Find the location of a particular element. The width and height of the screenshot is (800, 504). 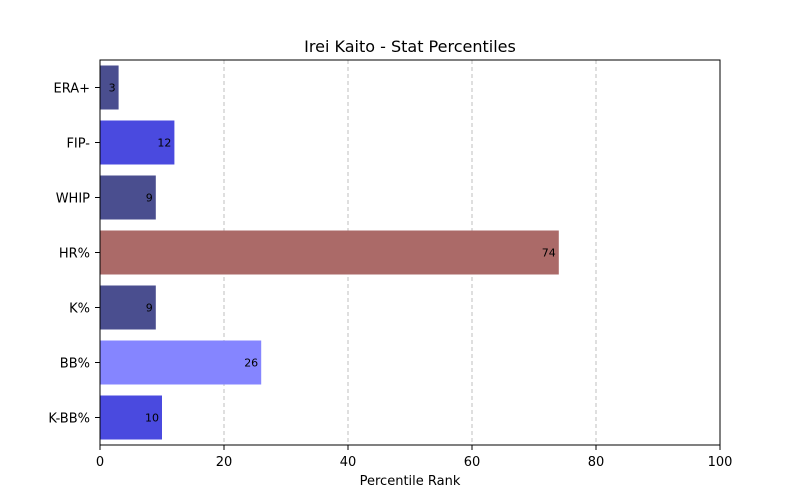

x-tick-label: 40 is located at coordinates (348, 462).